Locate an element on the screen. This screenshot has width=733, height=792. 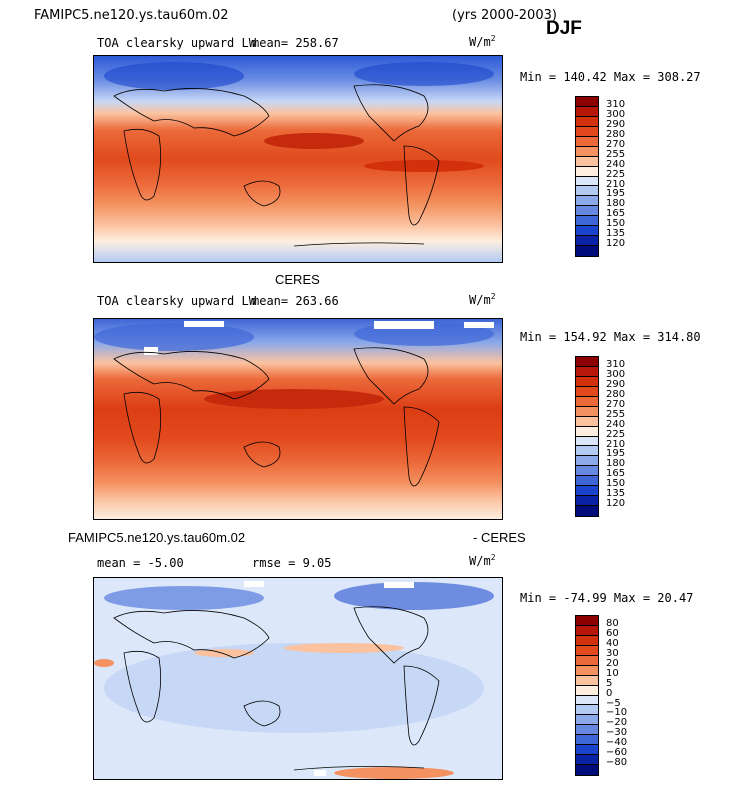
panel2-units: W/m2 is located at coordinates (482, 299).